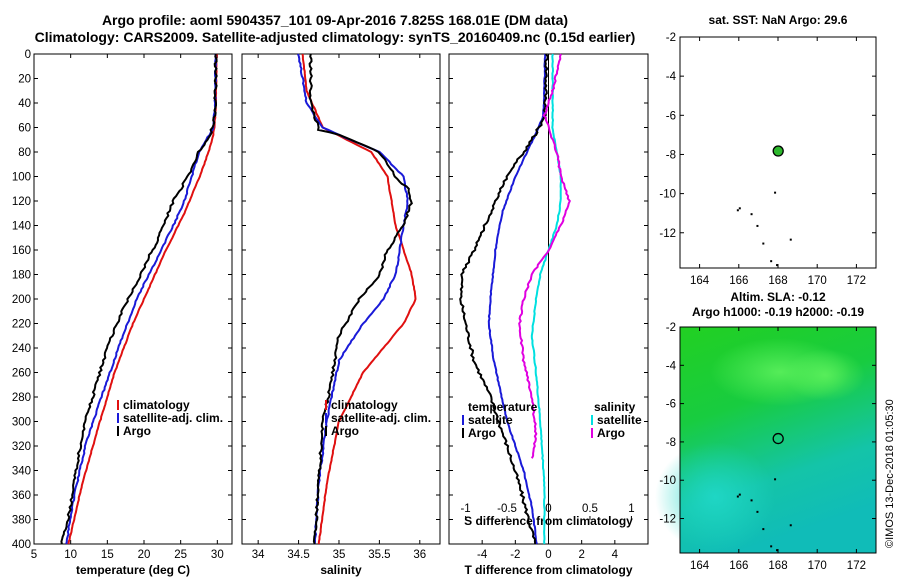 The image size is (900, 580). What do you see at coordinates (465, 509) in the screenshot?
I see `s-tick-label: -1` at bounding box center [465, 509].